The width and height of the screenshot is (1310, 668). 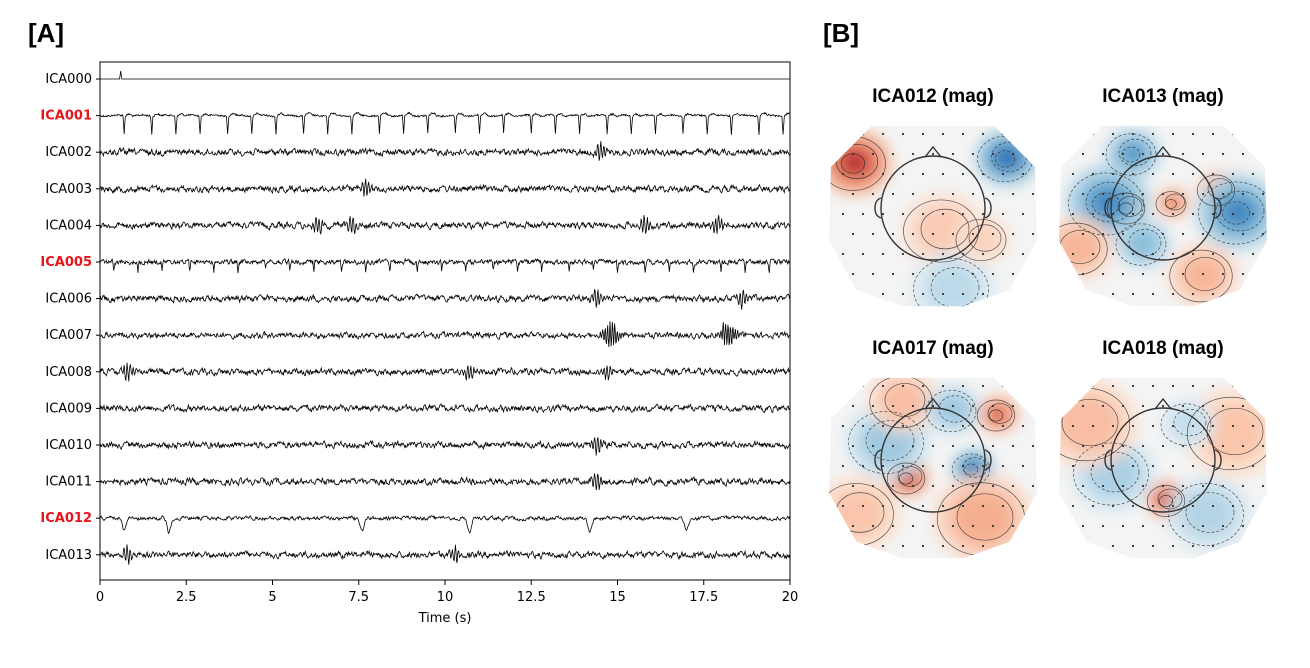 What do you see at coordinates (100, 597) in the screenshot?
I see `x-tick-label: 0` at bounding box center [100, 597].